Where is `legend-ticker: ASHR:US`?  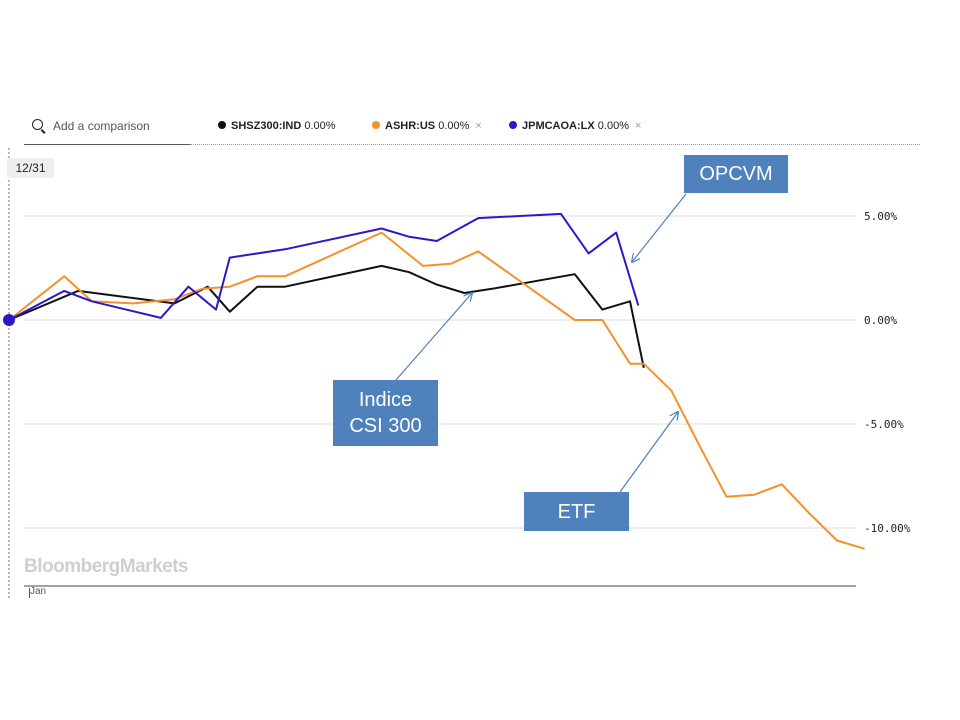 legend-ticker: ASHR:US is located at coordinates (410, 126).